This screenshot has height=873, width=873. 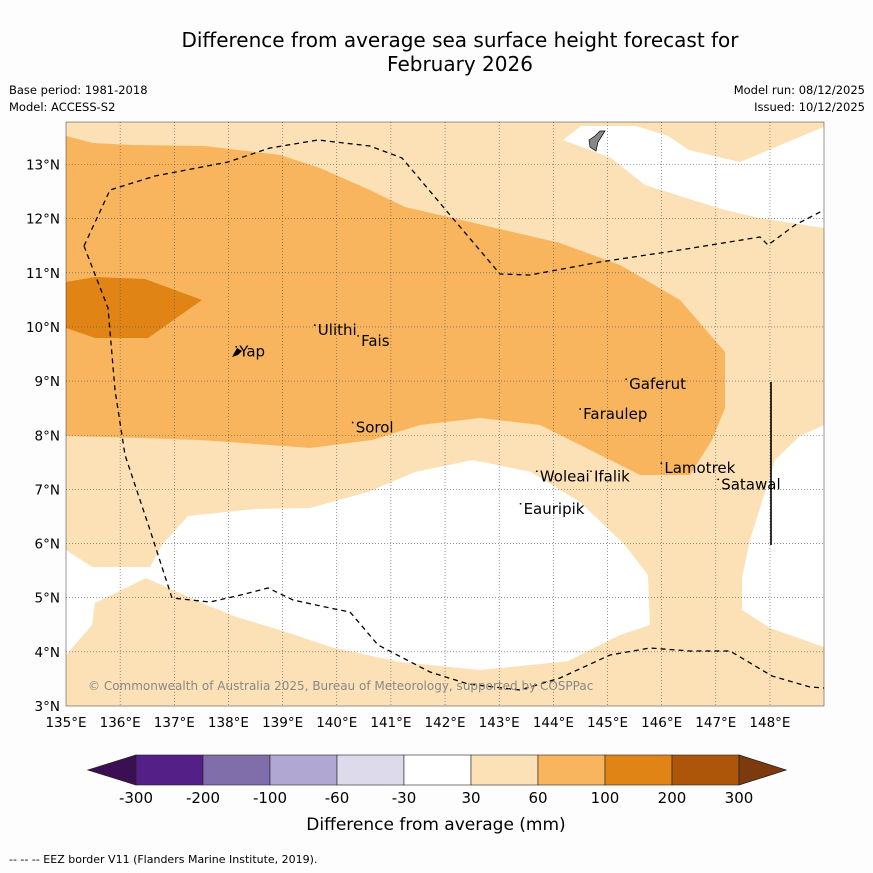 What do you see at coordinates (739, 798) in the screenshot?
I see `colorbar-tick-label: 300` at bounding box center [739, 798].